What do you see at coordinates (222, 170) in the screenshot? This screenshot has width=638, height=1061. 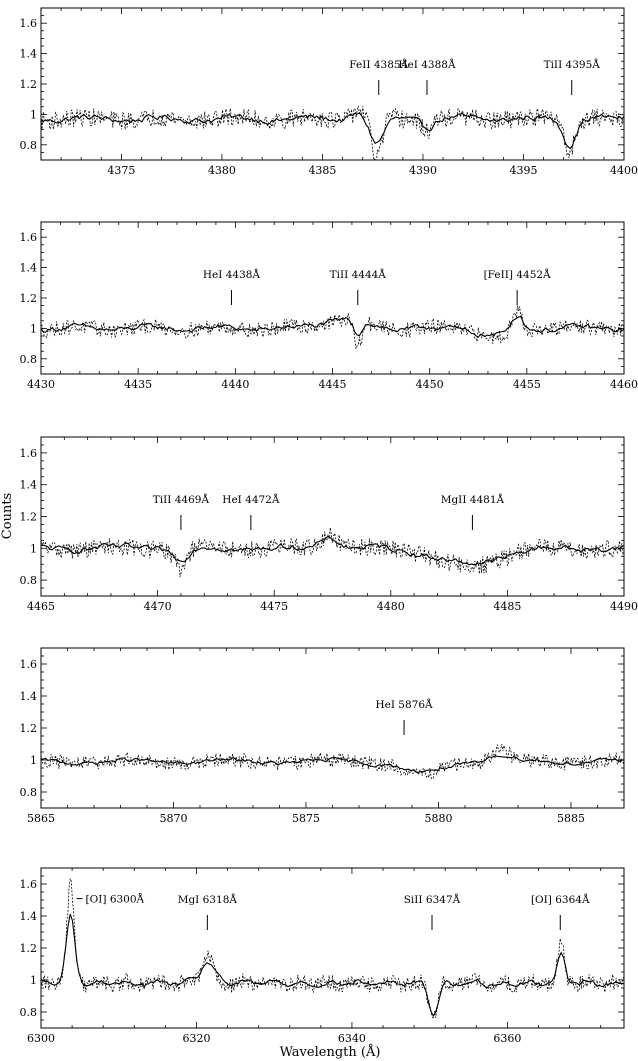 I see `x-tick-label: 4380` at bounding box center [222, 170].